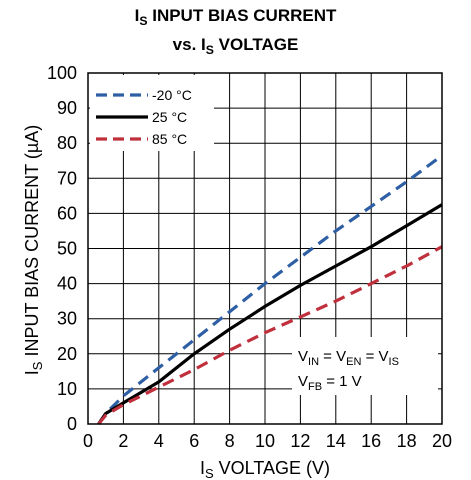 Image resolution: width=471 pixels, height=480 pixels. Describe the element at coordinates (67, 108) in the screenshot. I see `y-tick-label: 90` at that location.